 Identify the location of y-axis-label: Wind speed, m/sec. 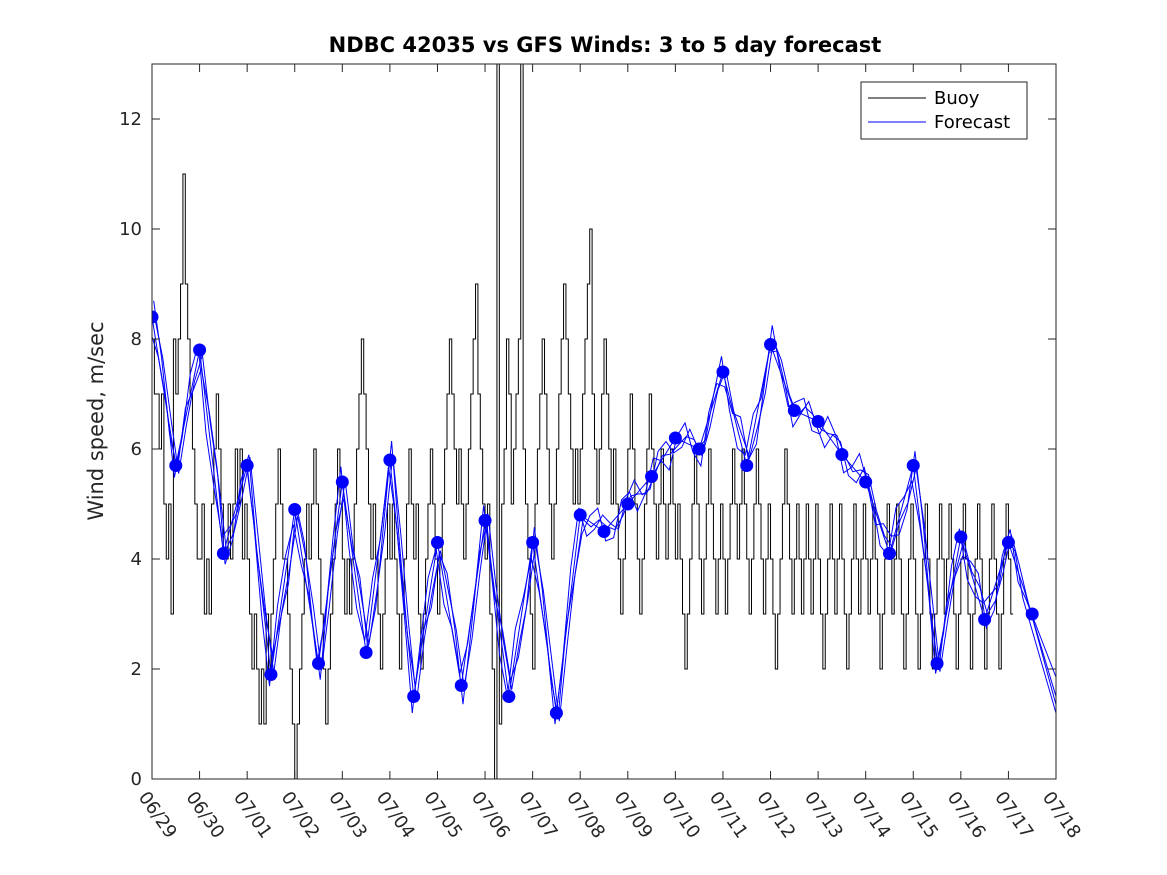
(96, 420).